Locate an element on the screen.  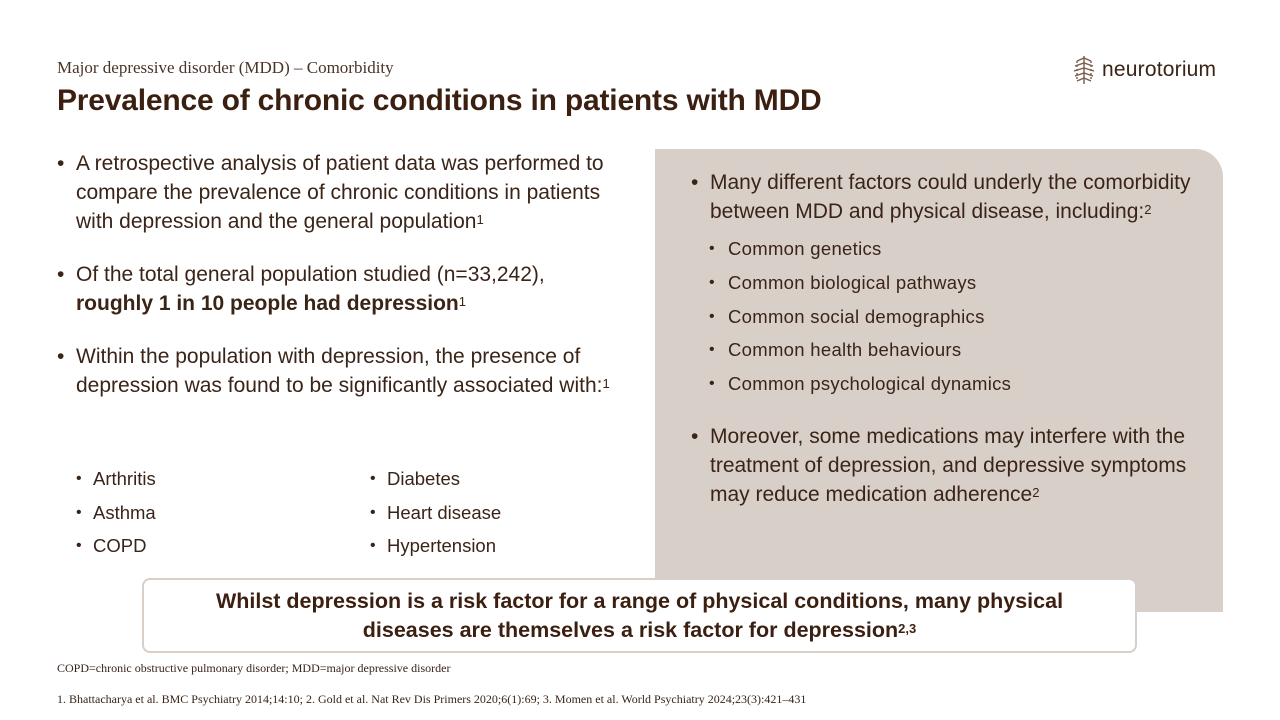
neurotorium-logo: neurotorium is located at coordinates (1143, 70).